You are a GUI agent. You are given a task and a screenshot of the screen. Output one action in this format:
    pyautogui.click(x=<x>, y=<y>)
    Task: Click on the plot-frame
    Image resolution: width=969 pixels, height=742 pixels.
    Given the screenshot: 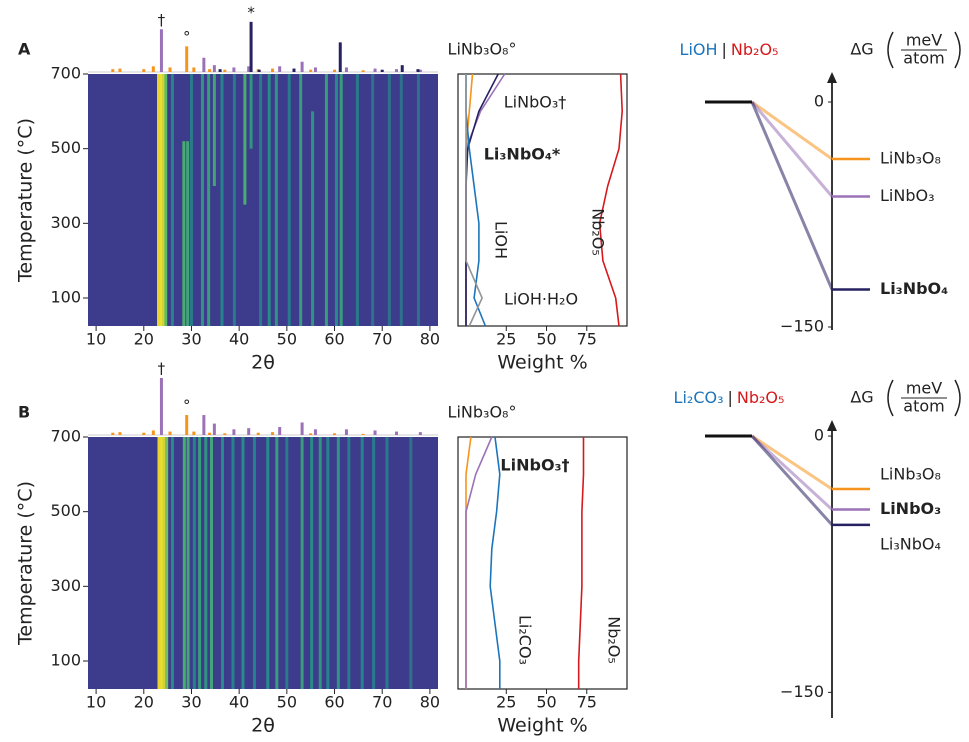 What is the action you would take?
    pyautogui.click(x=542, y=563)
    